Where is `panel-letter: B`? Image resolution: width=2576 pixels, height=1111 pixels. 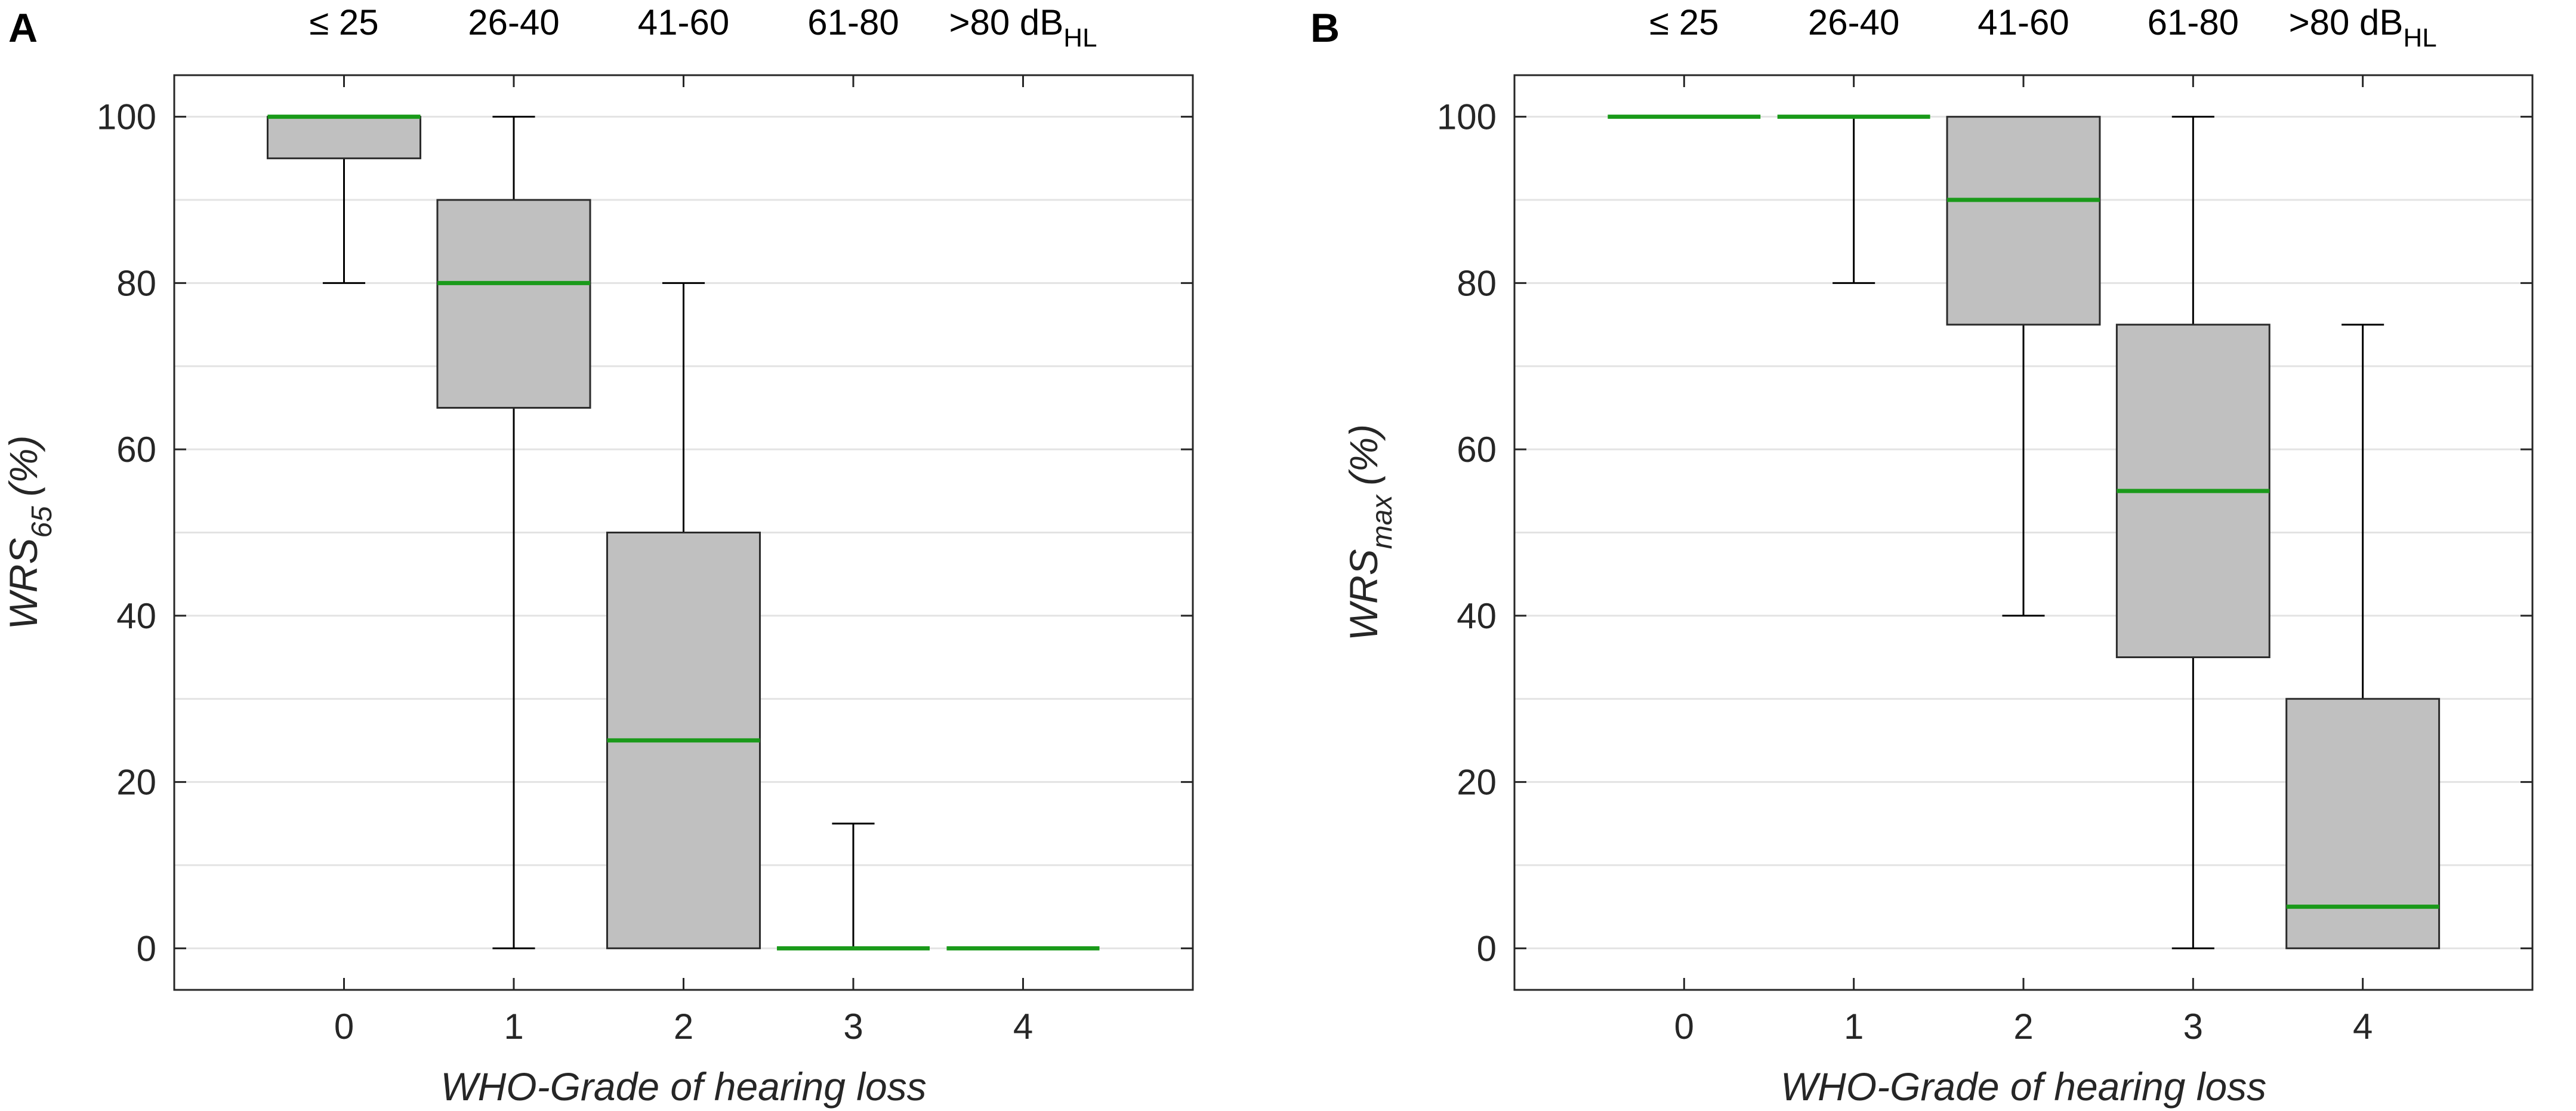 panel-letter: B is located at coordinates (1325, 28).